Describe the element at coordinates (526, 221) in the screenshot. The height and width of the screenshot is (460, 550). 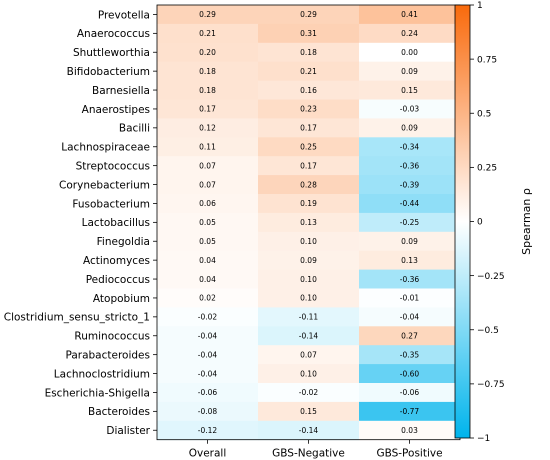
I see `colorbar-title: Spearman ρ` at that location.